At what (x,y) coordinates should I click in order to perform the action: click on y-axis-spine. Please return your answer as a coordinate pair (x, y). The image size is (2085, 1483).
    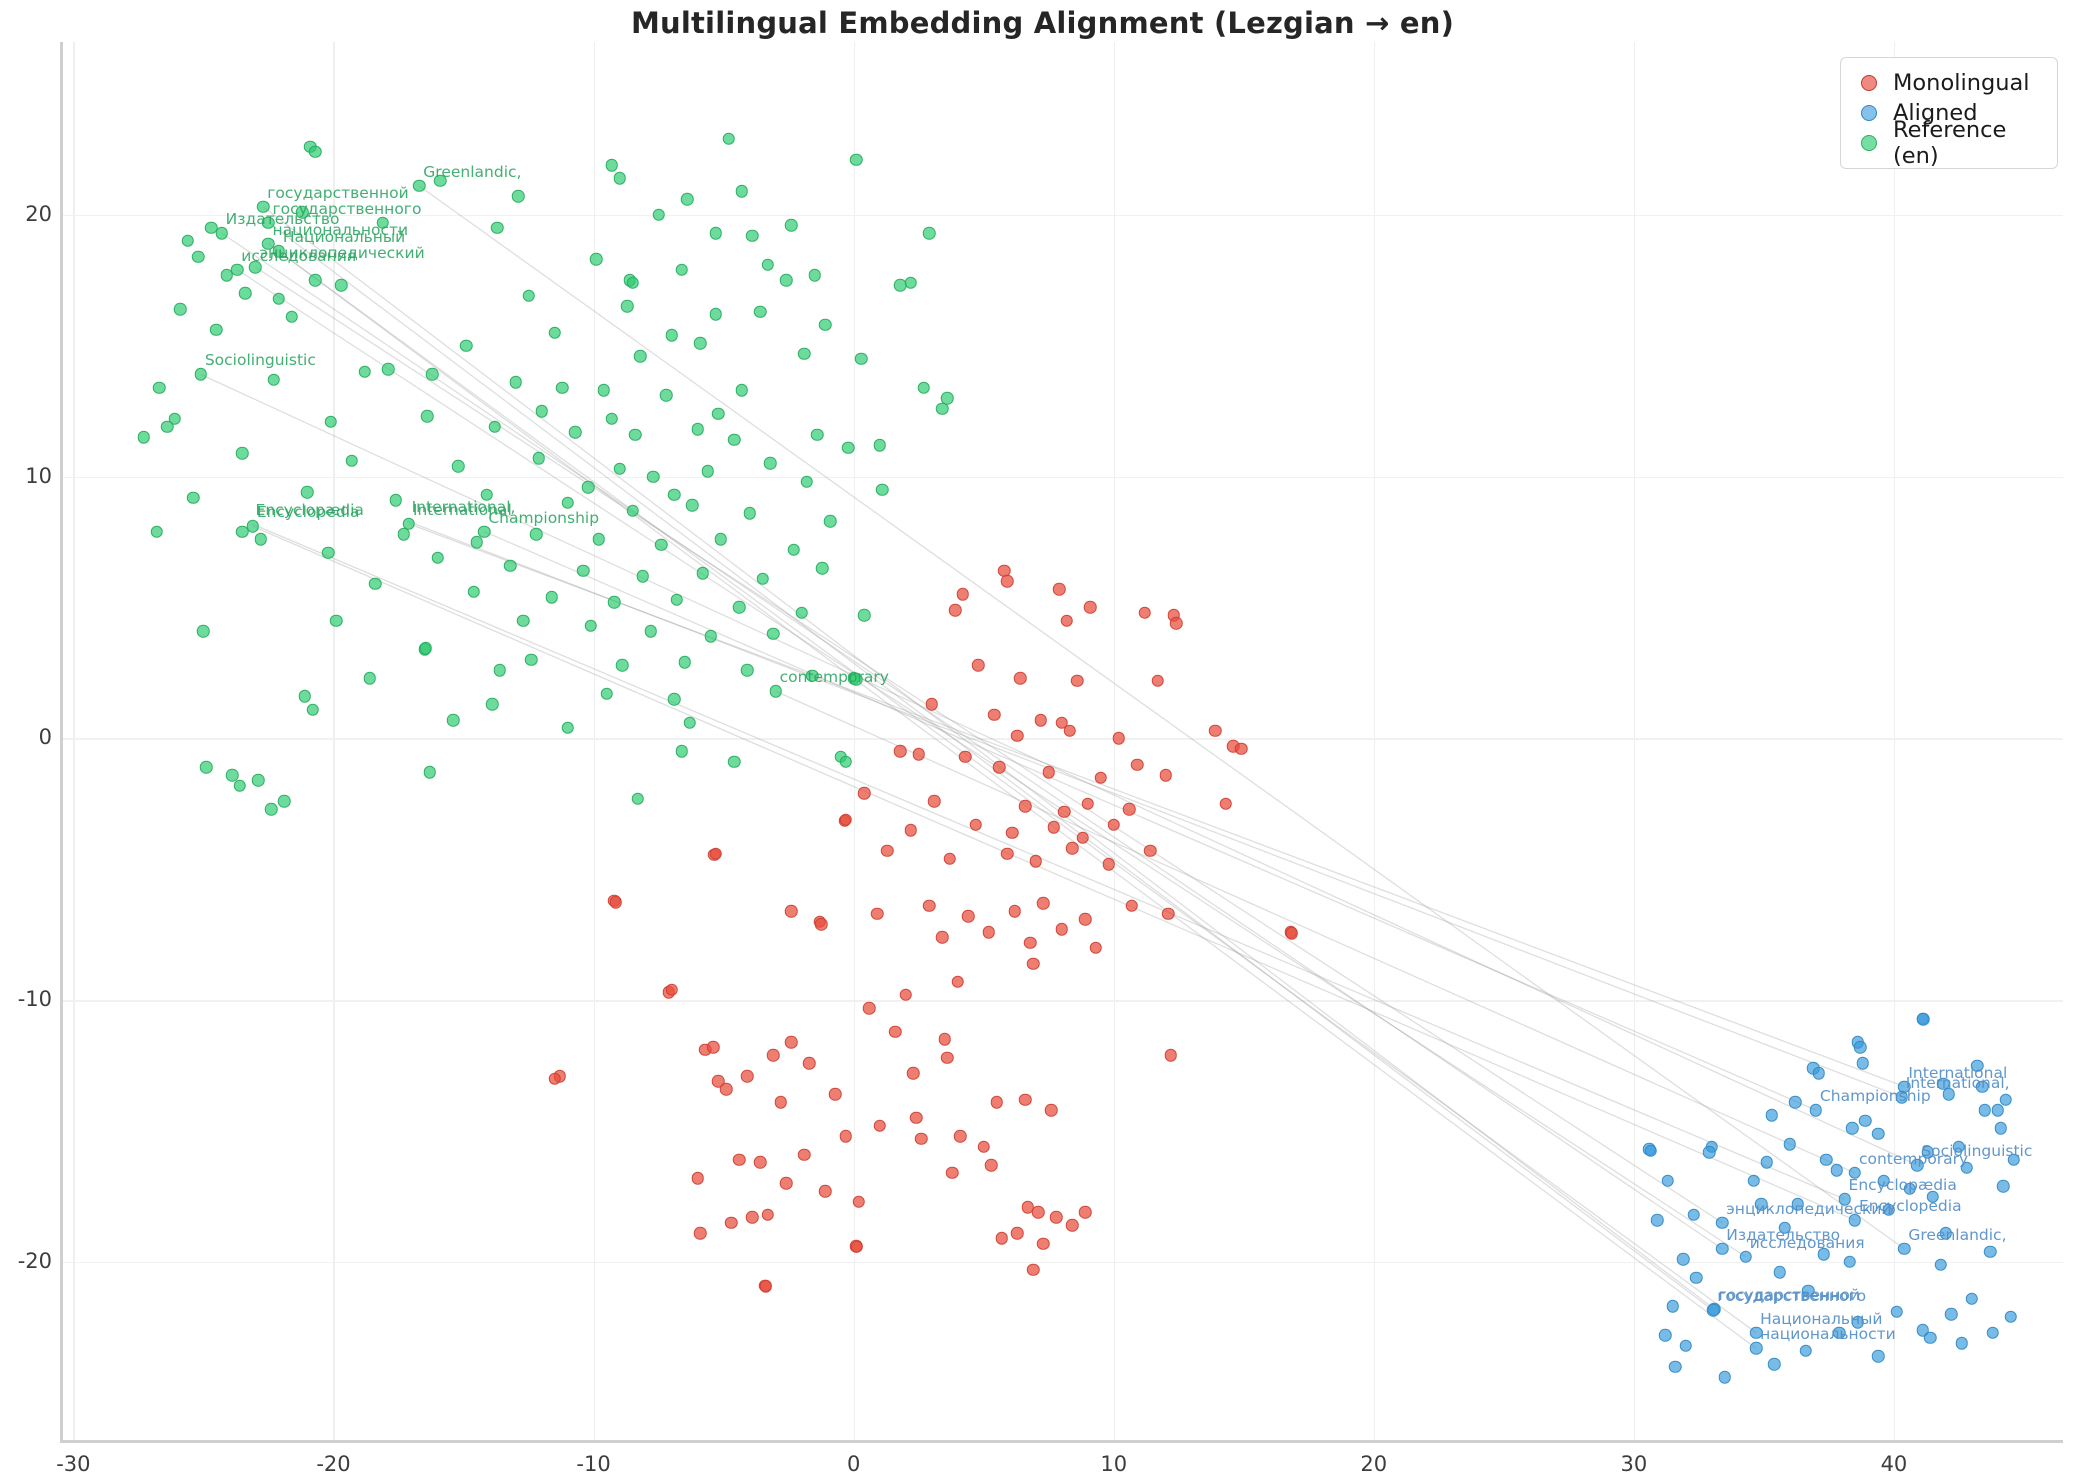
    Looking at the image, I should click on (61, 742).